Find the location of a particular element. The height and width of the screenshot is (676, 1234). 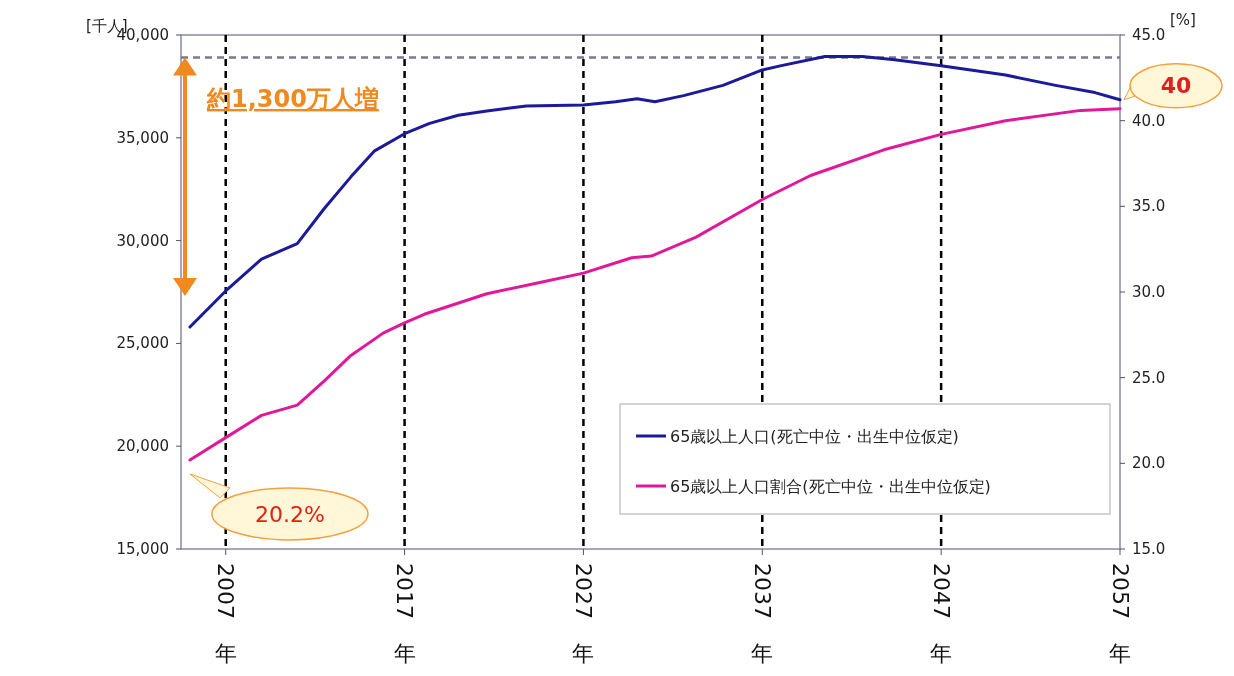

y2-tick-label: 30.0 is located at coordinates (1149, 292).